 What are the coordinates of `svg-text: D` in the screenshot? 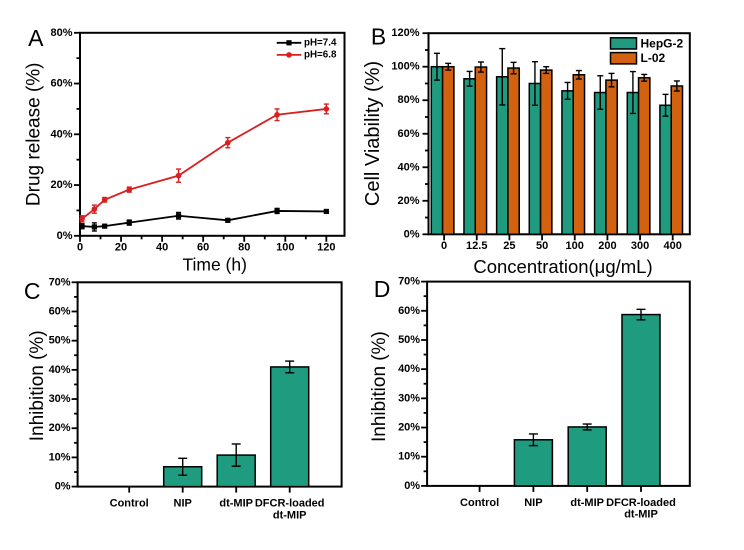 It's located at (382, 289).